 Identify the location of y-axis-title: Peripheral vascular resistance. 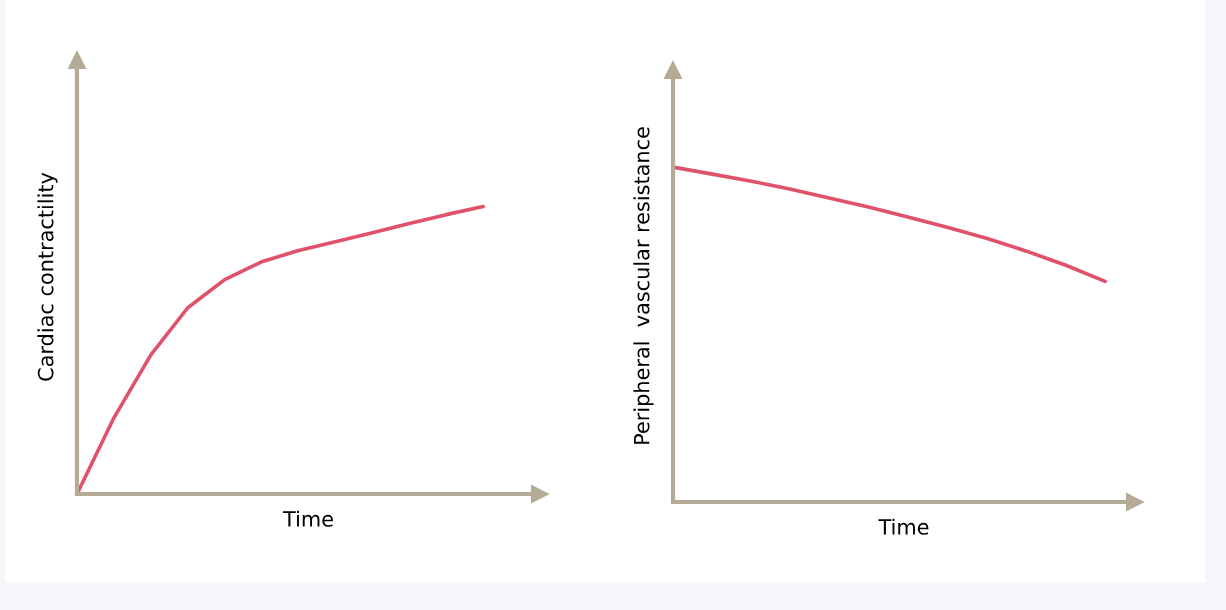
(643, 285).